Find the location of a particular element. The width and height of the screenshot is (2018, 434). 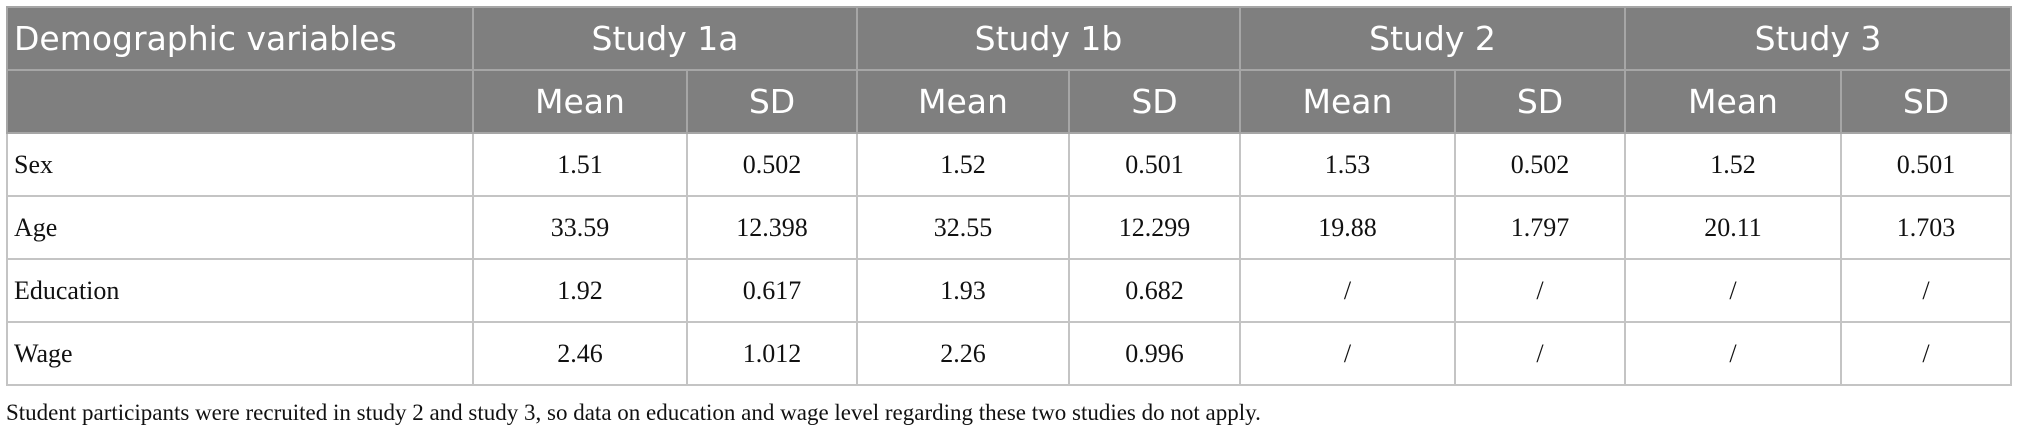

cell: 1.797 is located at coordinates (1540, 227).